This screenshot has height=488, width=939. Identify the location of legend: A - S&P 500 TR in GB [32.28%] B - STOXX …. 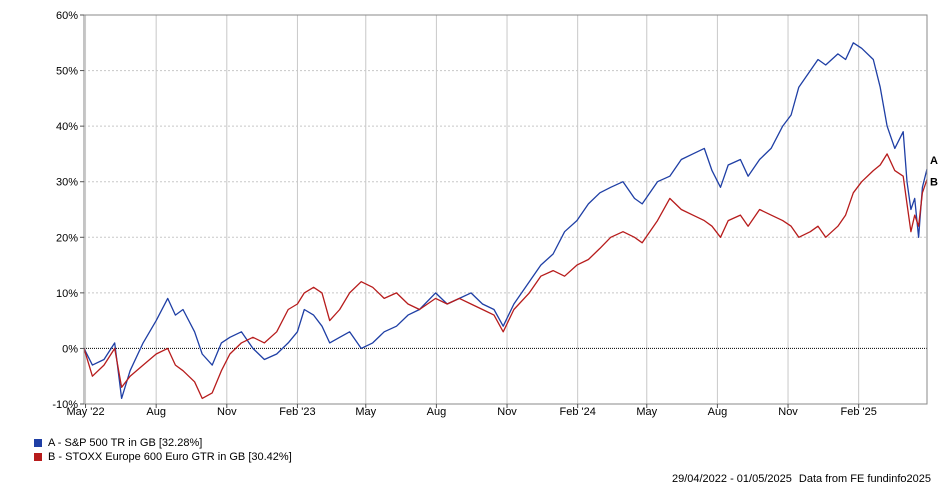
(163, 450).